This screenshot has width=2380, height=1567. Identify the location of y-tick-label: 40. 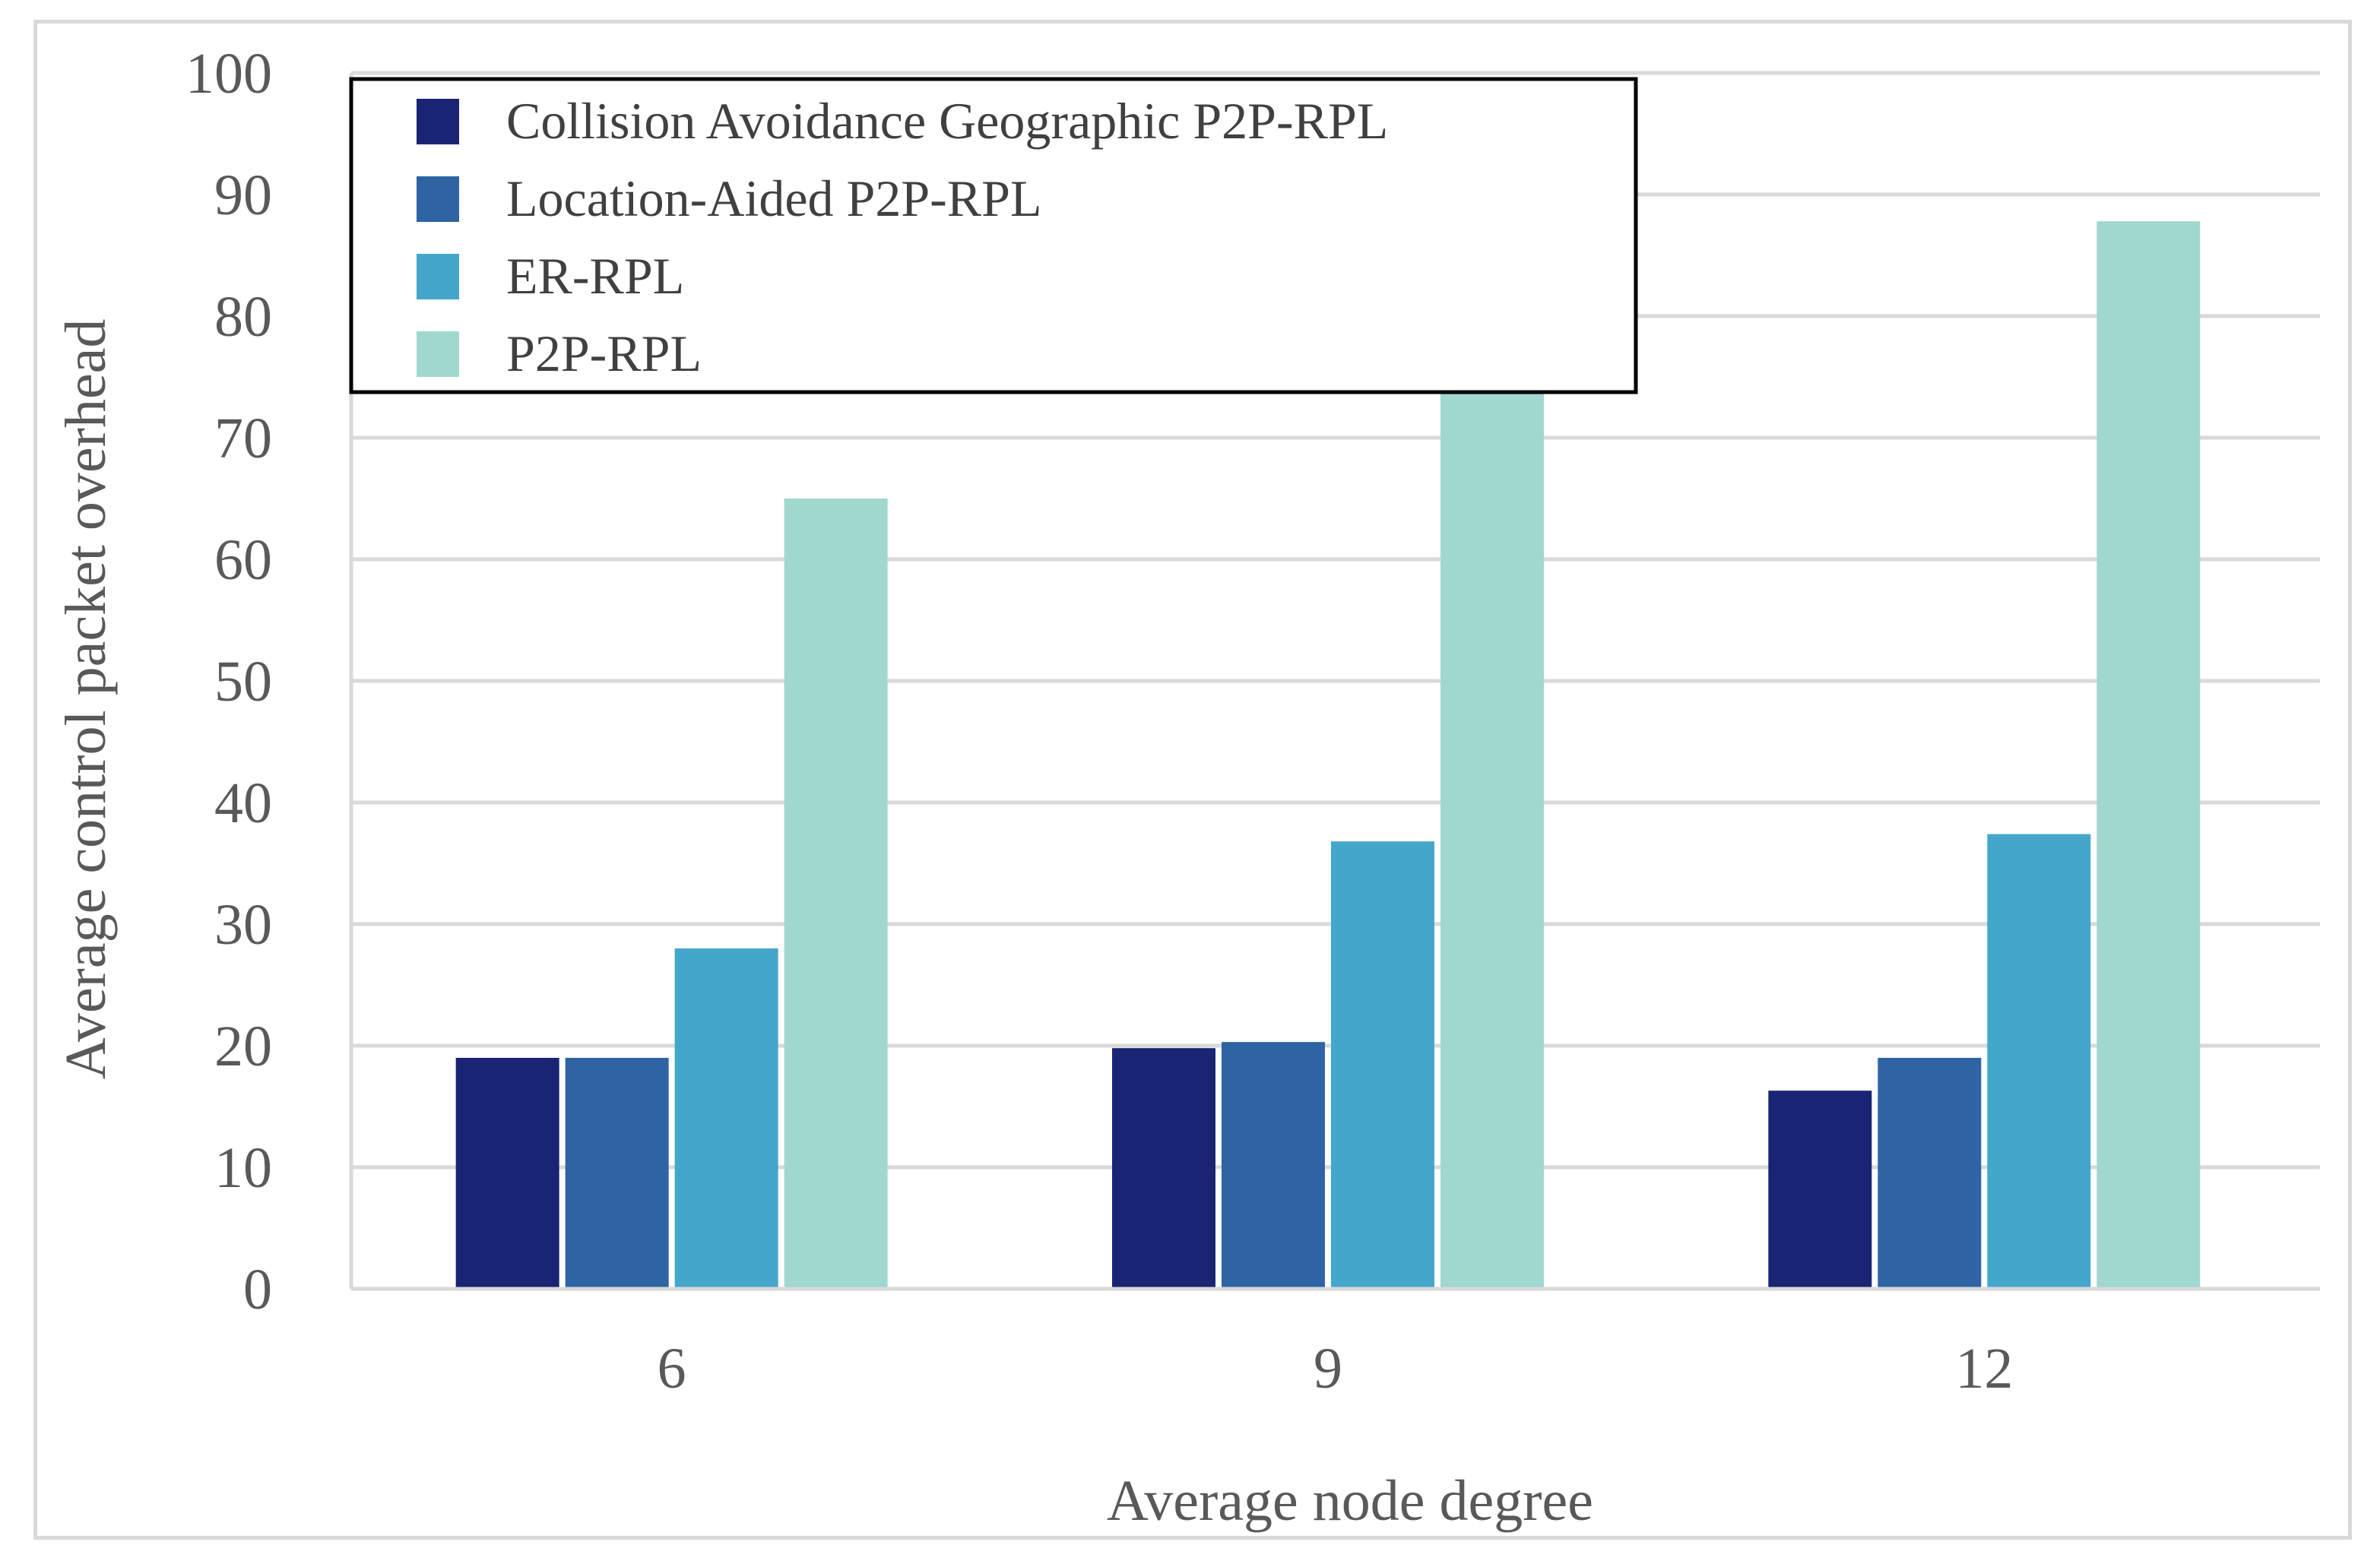
(243, 803).